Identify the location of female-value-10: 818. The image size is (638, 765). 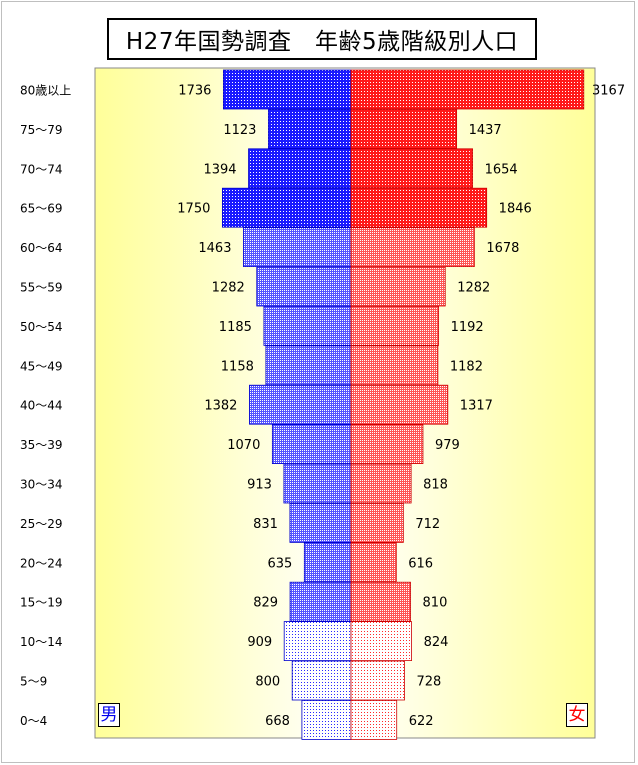
(435, 485).